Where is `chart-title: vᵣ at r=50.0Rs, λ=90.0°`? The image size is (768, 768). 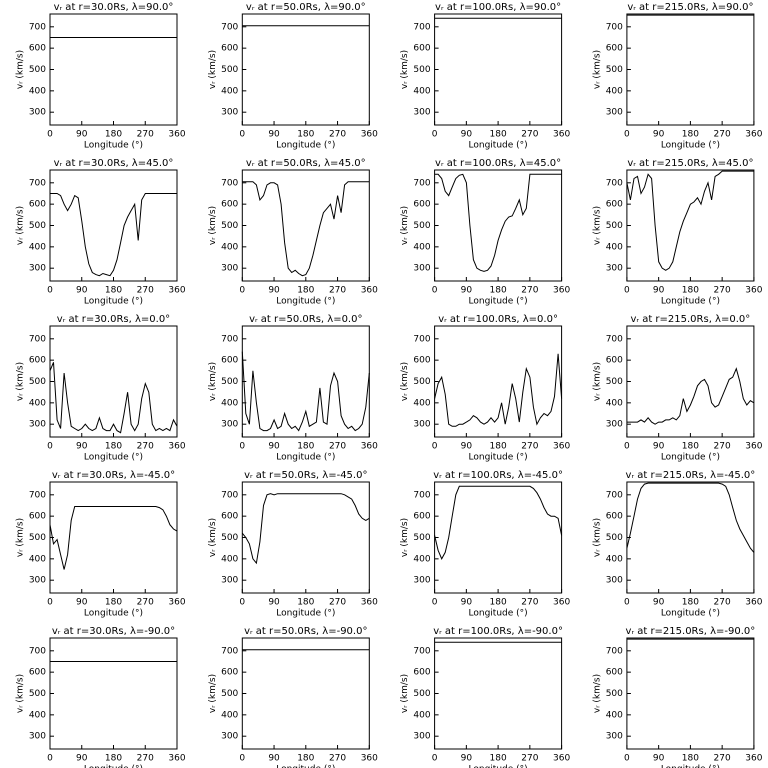
chart-title: vᵣ at r=50.0Rs, λ=90.0° is located at coordinates (306, 7).